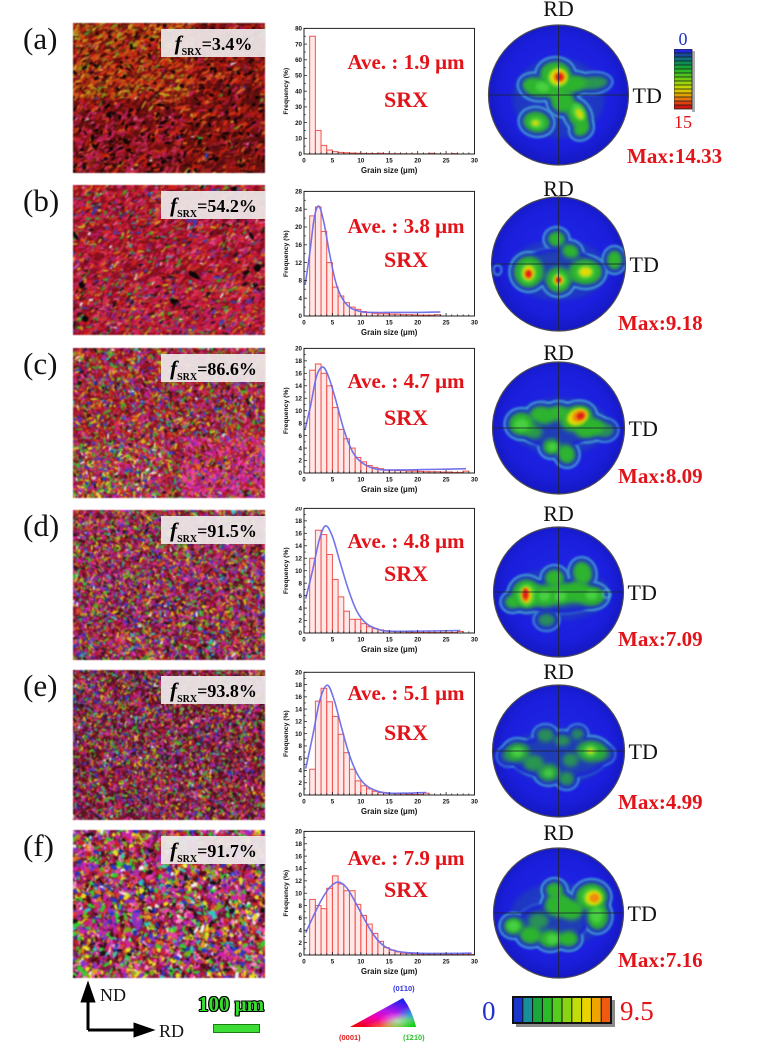 This screenshot has width=775, height=1056. I want to click on svg-text: Ave. : 7.9 μm, so click(406, 858).